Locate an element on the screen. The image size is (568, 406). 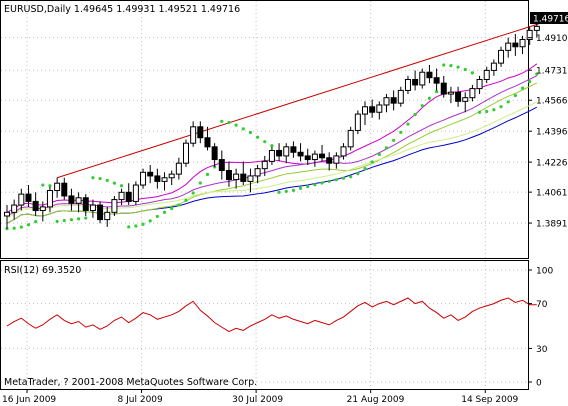
price-tick-label: 1.42260 is located at coordinates (552, 164).